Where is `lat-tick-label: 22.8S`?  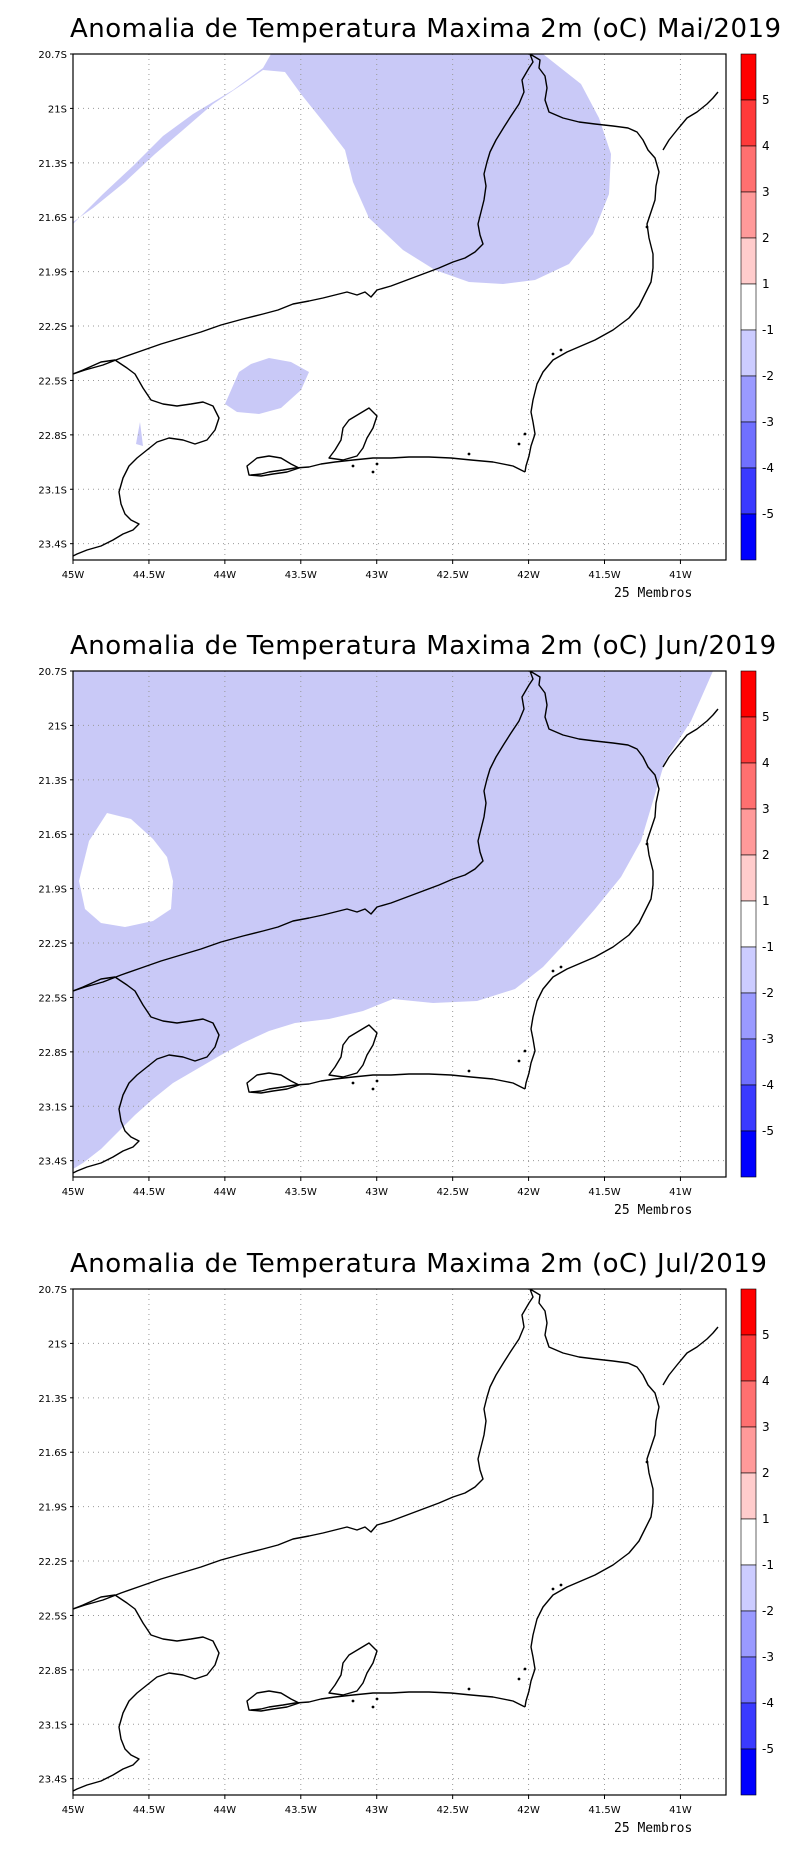
lat-tick-label: 22.8S is located at coordinates (52, 1671).